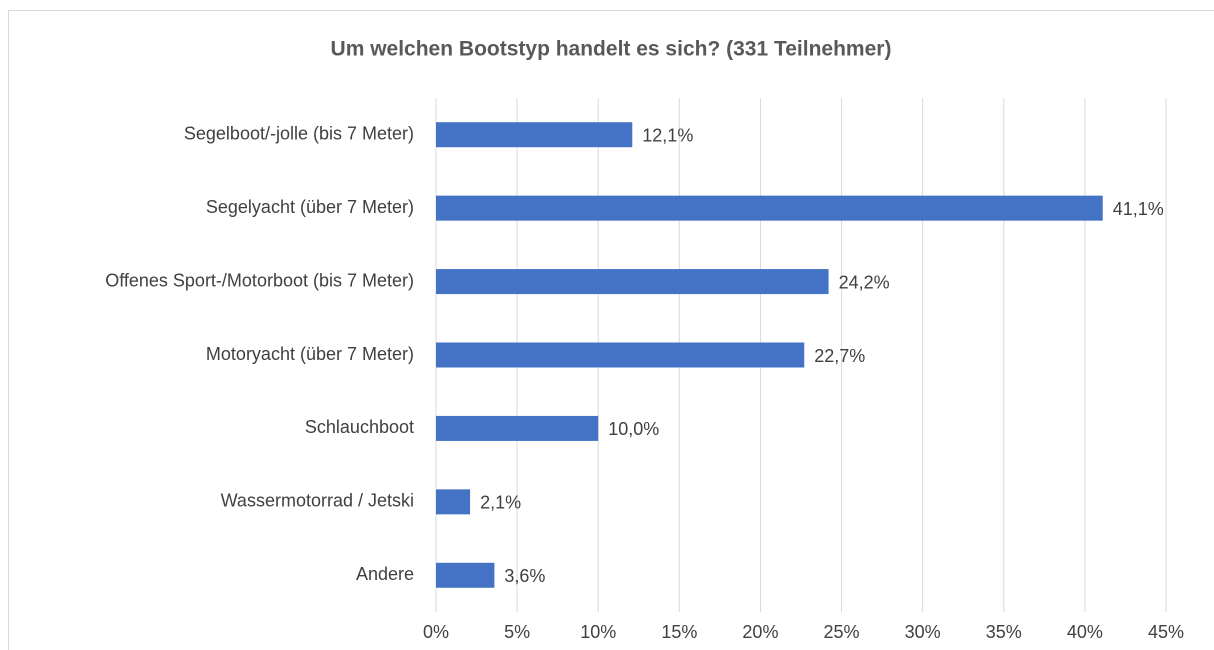 Image resolution: width=1214 pixels, height=650 pixels. What do you see at coordinates (524, 576) in the screenshot?
I see `data-label: 3,6%` at bounding box center [524, 576].